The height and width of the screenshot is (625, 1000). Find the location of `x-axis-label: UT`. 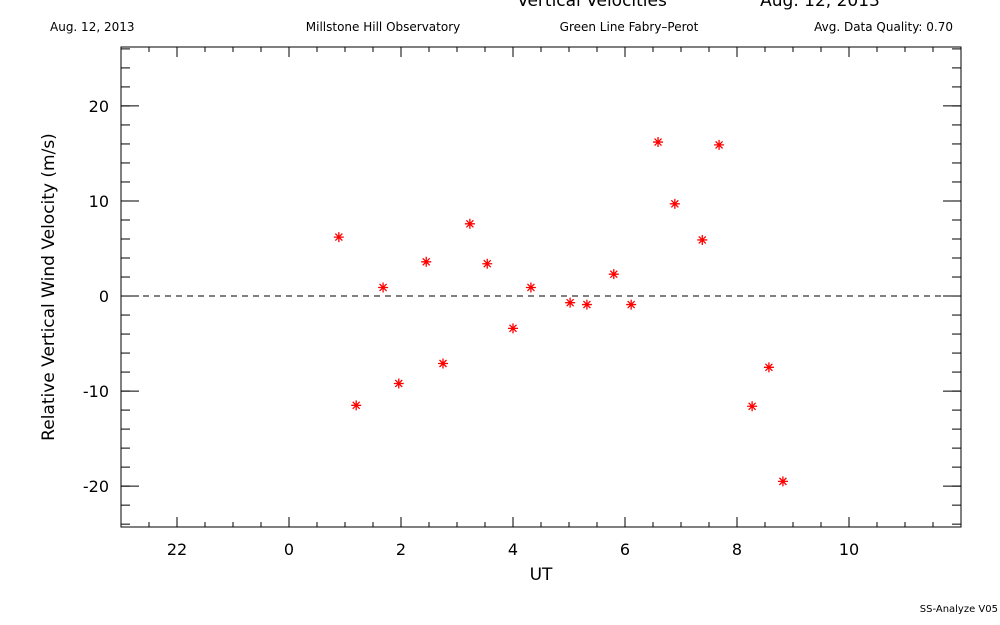

x-axis-label: UT is located at coordinates (541, 575).